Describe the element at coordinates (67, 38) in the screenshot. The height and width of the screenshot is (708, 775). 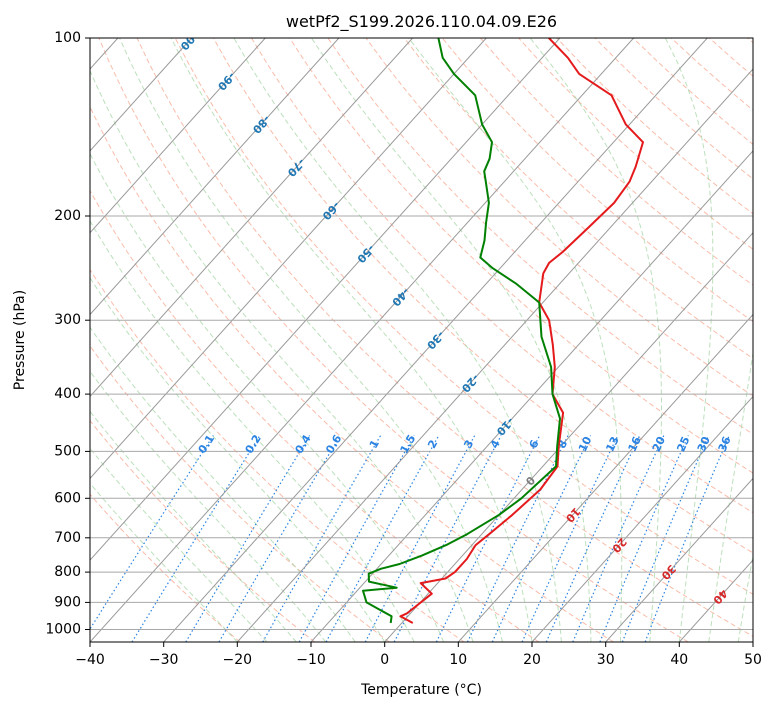
I see `y-tick-label: 100` at that location.